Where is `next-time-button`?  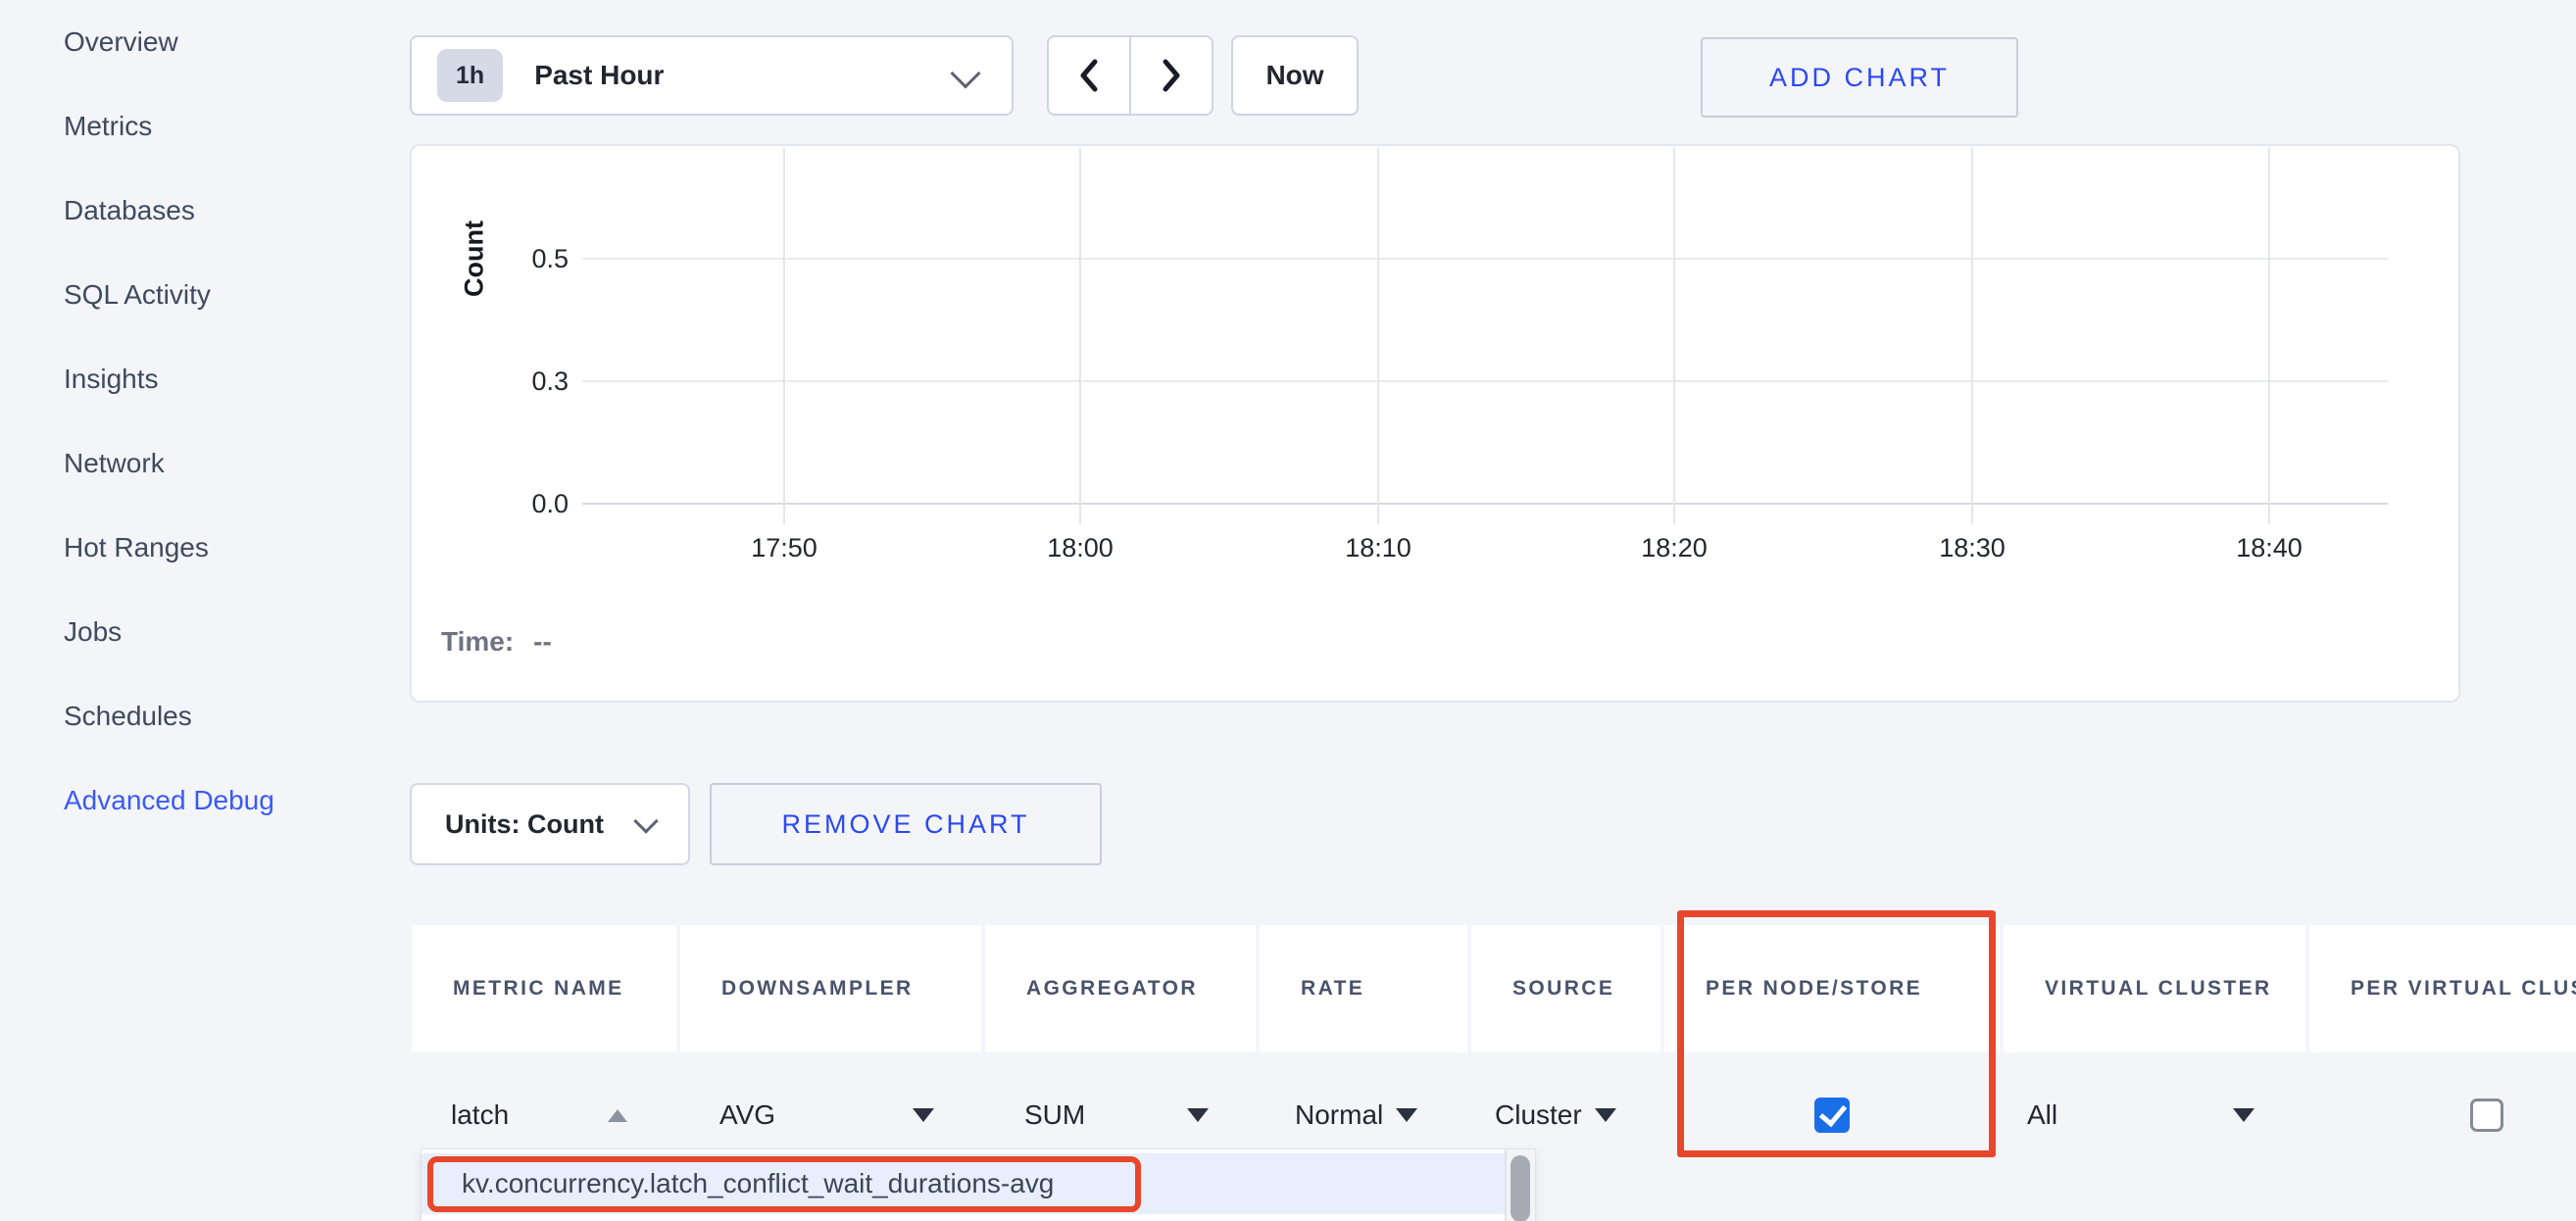 next-time-button is located at coordinates (1172, 75).